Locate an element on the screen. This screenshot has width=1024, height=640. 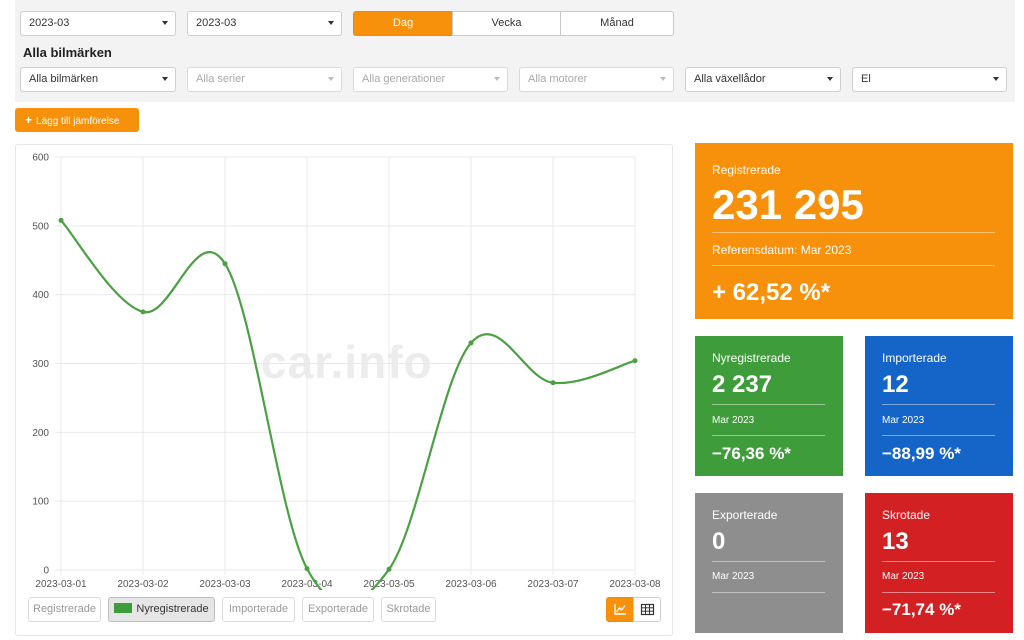
line-chart-icon is located at coordinates (620, 609).